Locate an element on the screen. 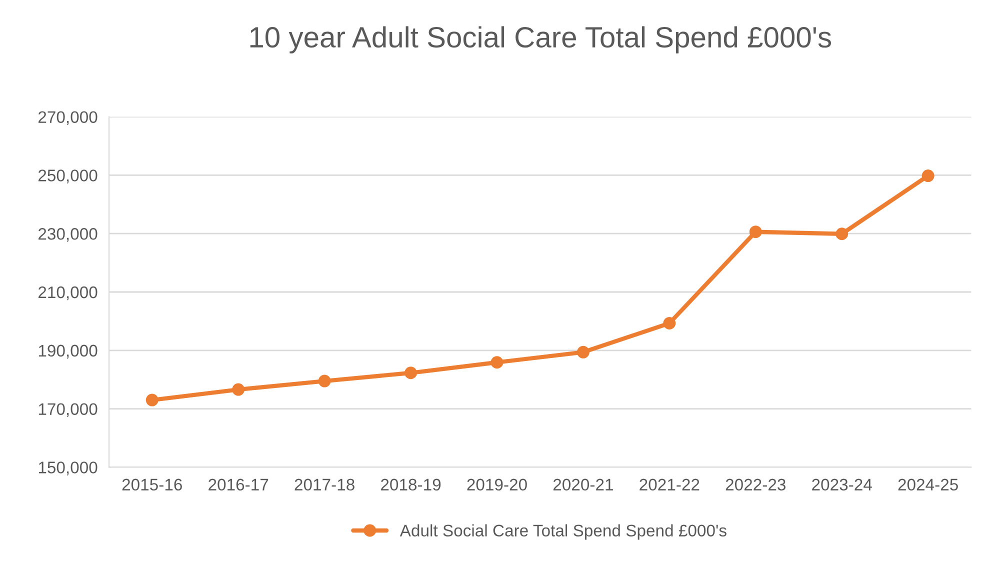 The width and height of the screenshot is (991, 584). chart-title: 10 year Adult Social Care Total Spend £000's is located at coordinates (541, 40).